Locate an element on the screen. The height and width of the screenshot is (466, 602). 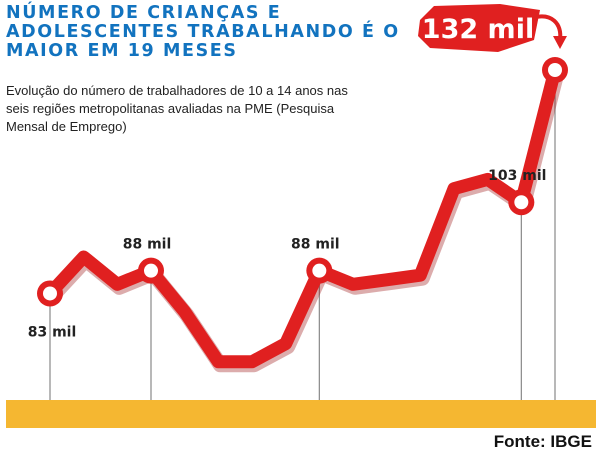
data-label: 103 mil is located at coordinates (517, 176).